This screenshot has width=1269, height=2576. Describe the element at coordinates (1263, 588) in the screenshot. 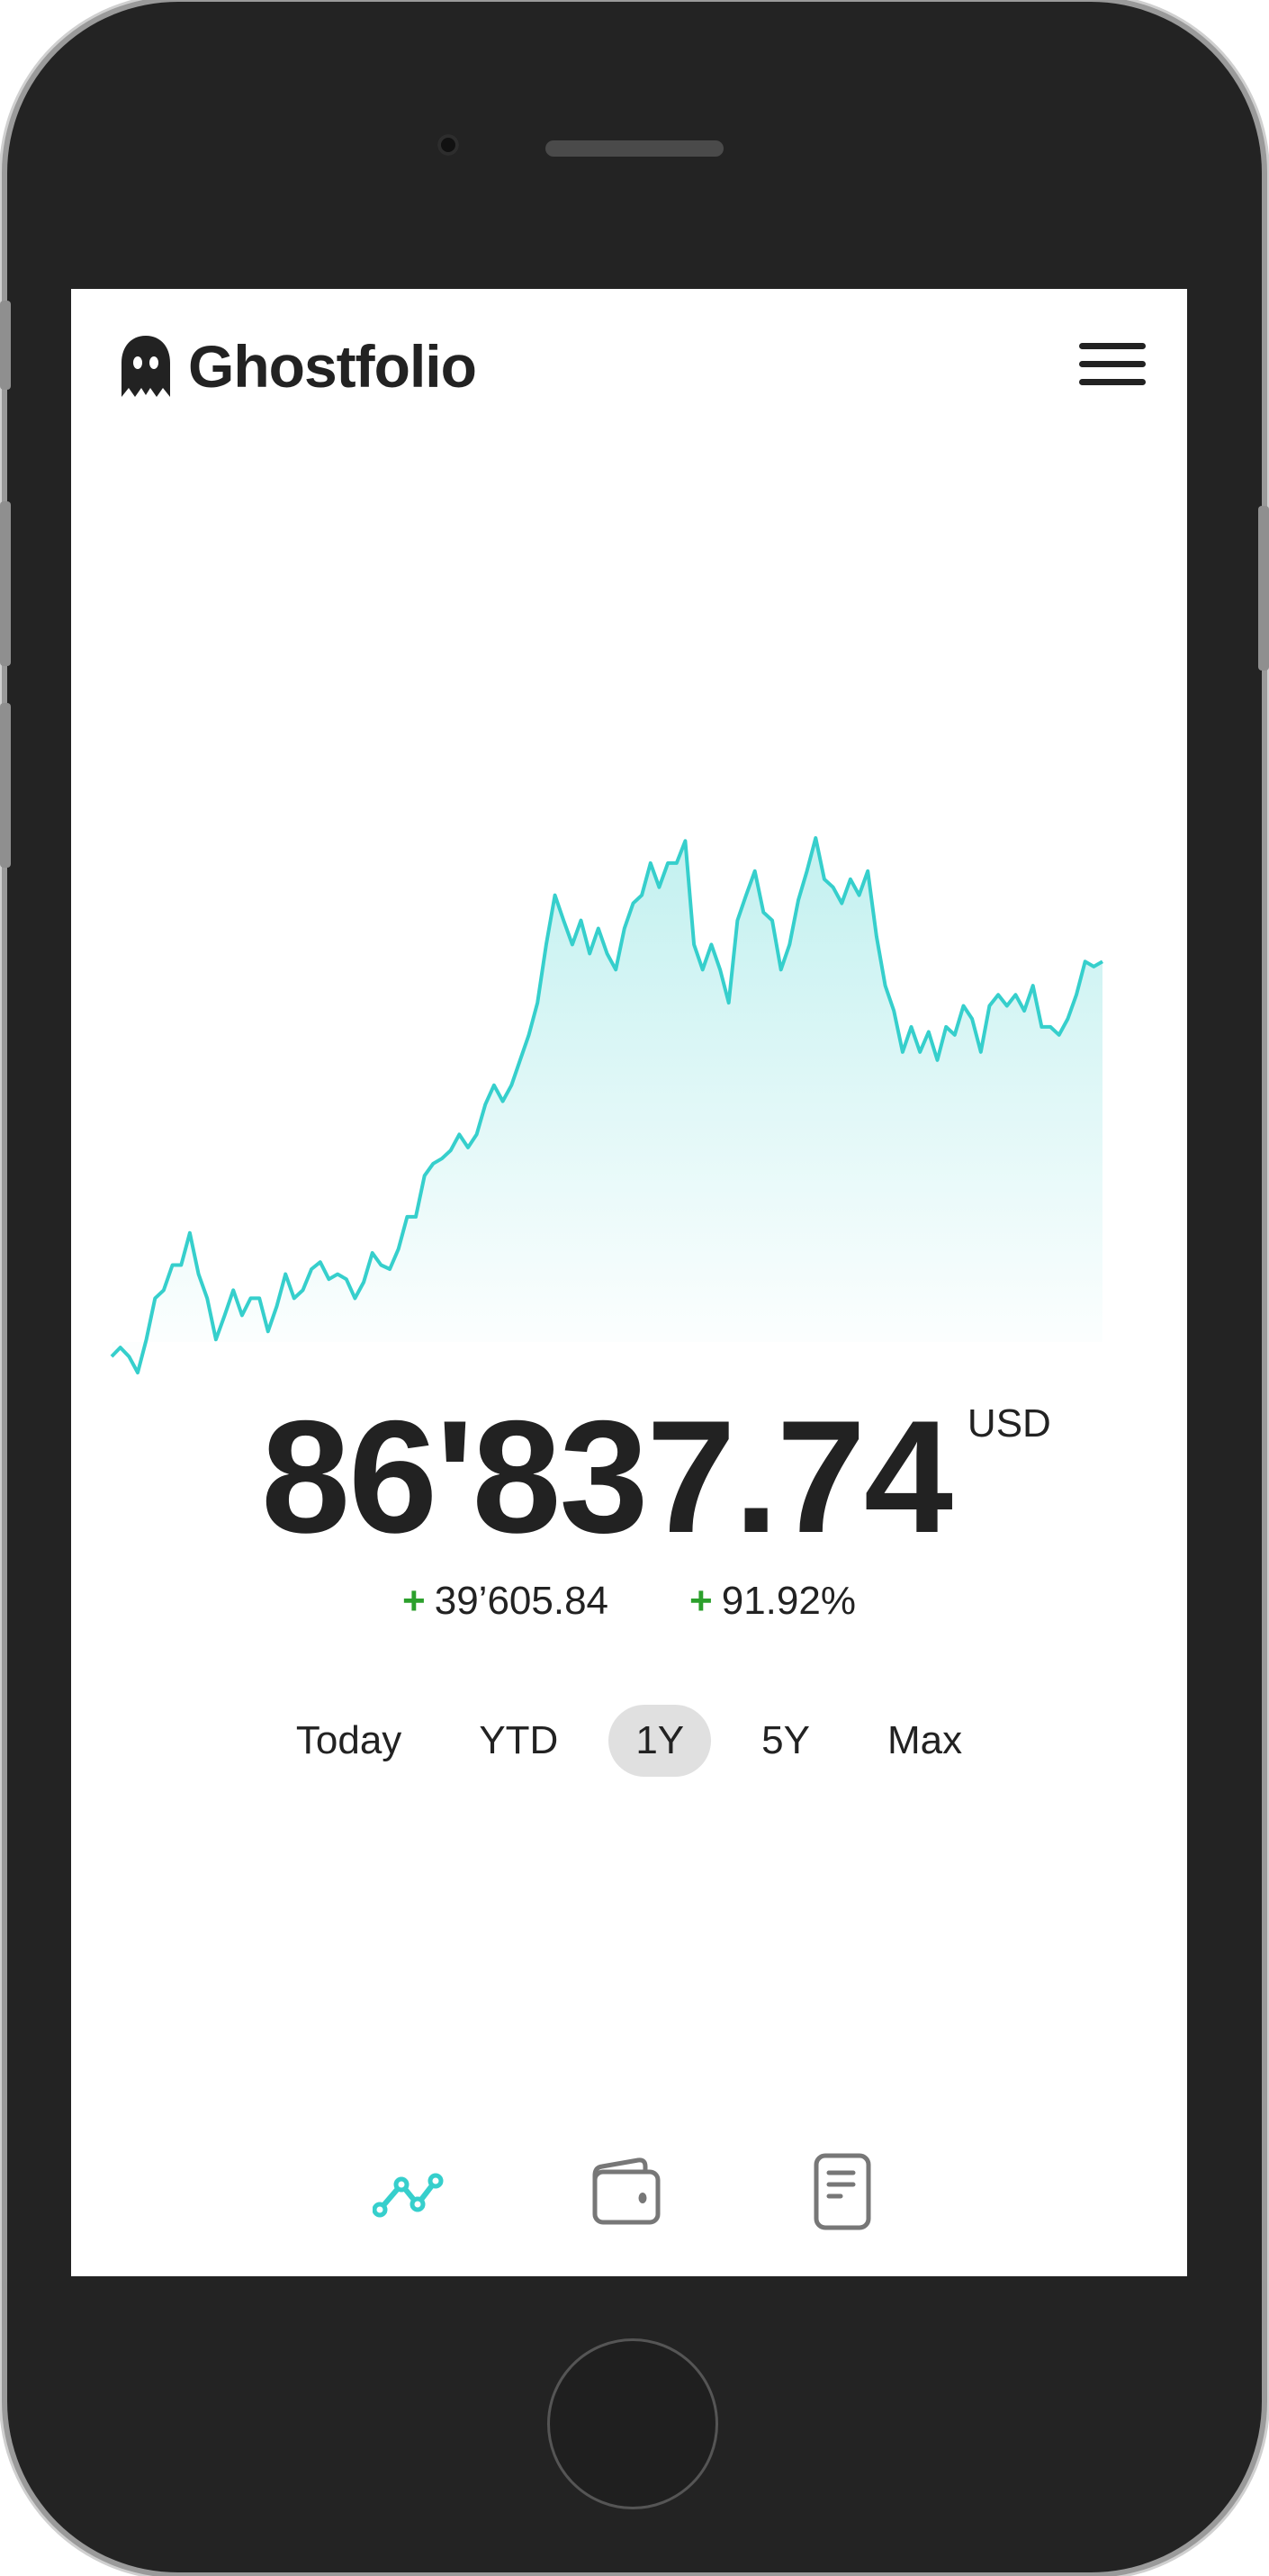

I see `power-button` at that location.